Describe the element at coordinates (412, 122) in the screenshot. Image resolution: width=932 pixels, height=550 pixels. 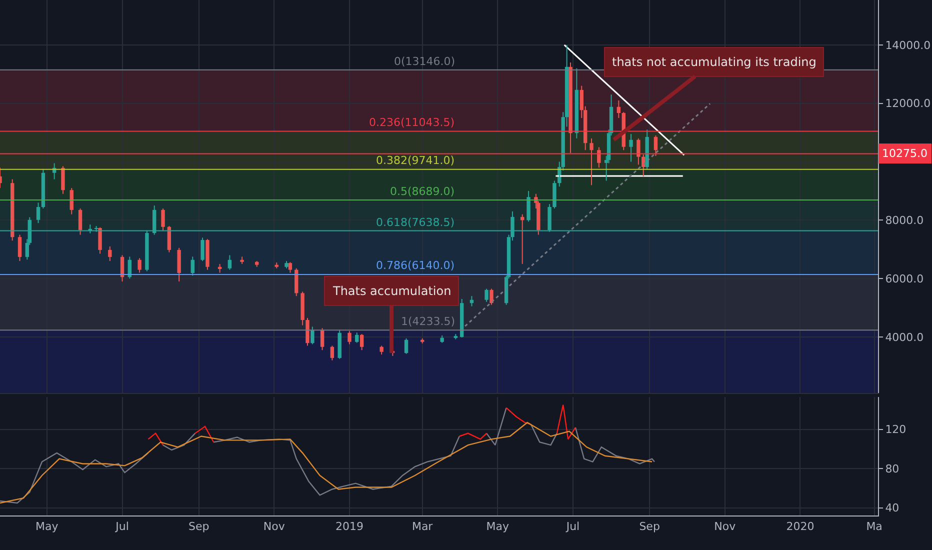
I see `ref-line-label: 0.236(11043.5)` at that location.